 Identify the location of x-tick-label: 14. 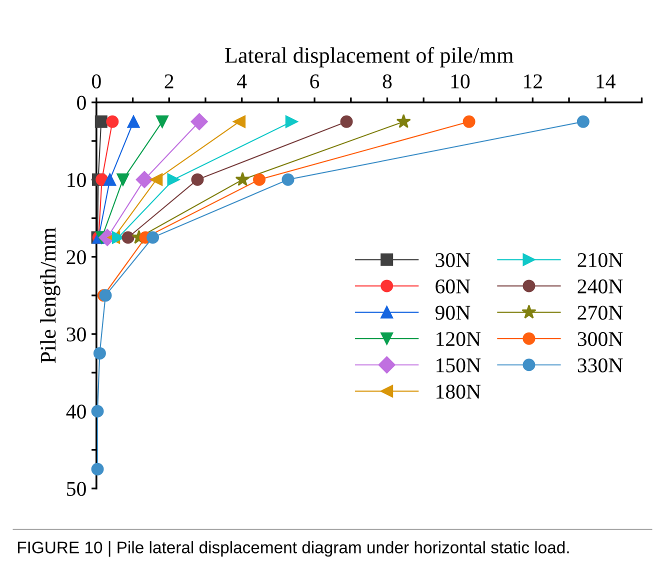
(606, 81).